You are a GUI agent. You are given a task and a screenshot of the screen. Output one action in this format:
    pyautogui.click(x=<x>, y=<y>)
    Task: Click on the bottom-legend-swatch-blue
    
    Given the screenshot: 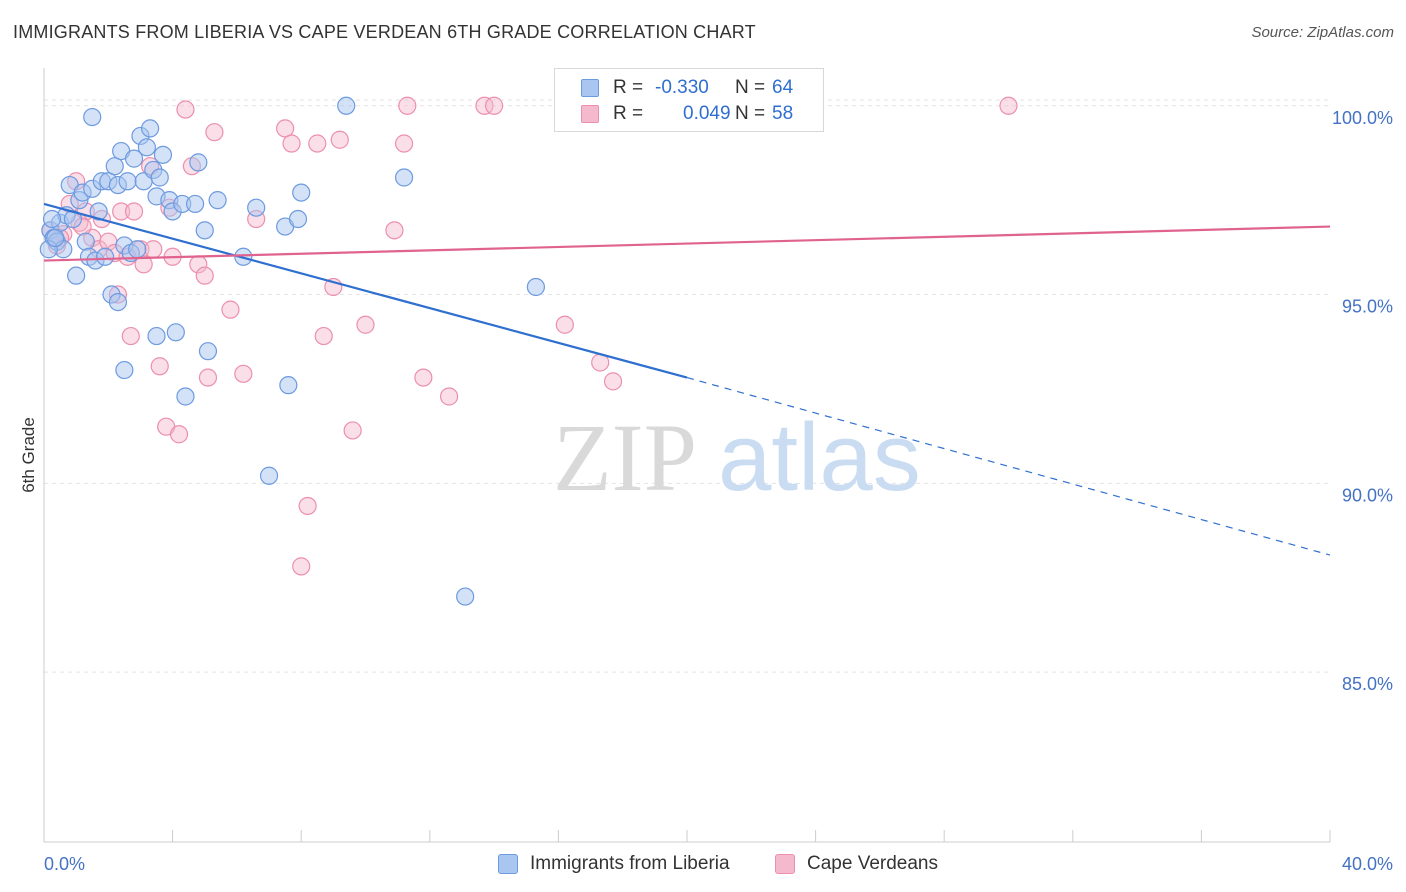 What is the action you would take?
    pyautogui.click(x=508, y=864)
    